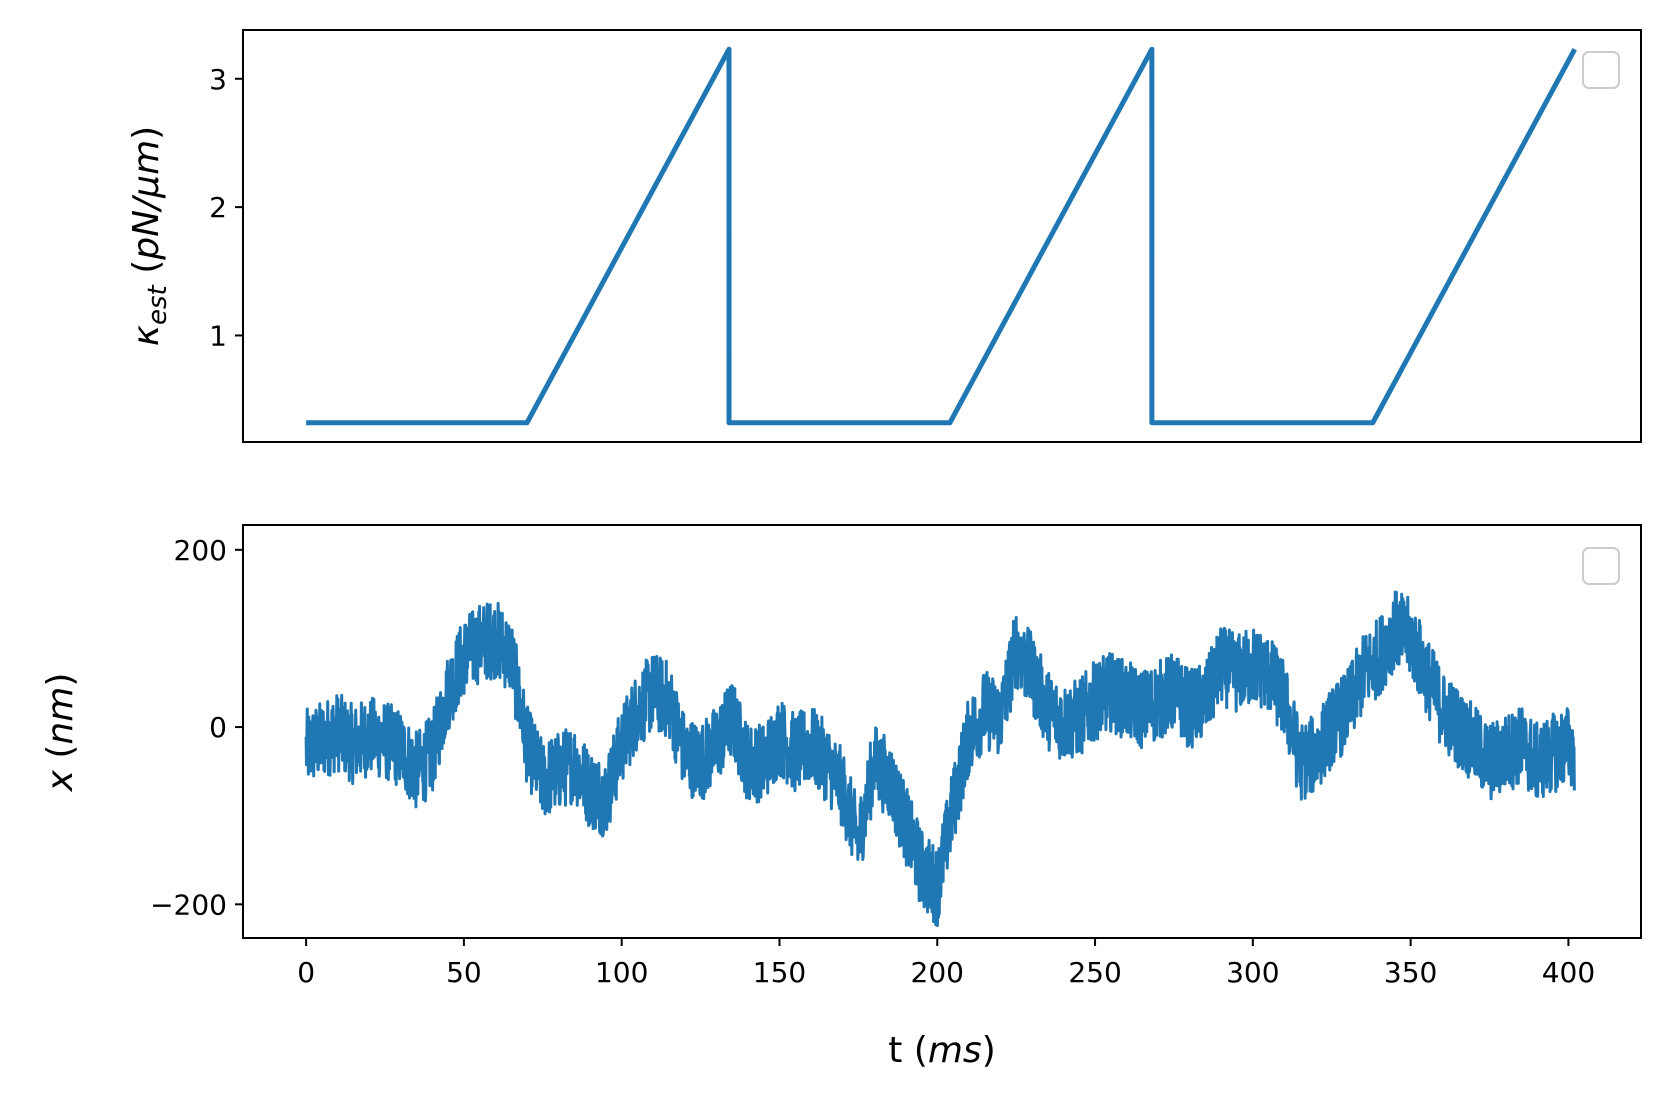 The width and height of the screenshot is (1667, 1108). Describe the element at coordinates (60, 758) in the screenshot. I see `bottom-ylabel-open: (` at that location.